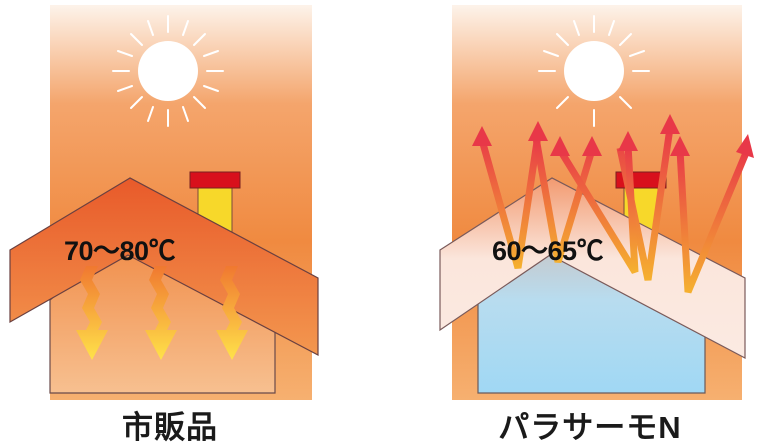  What do you see at coordinates (590, 427) in the screenshot?
I see `parathermo-caption: パラサーモN` at bounding box center [590, 427].